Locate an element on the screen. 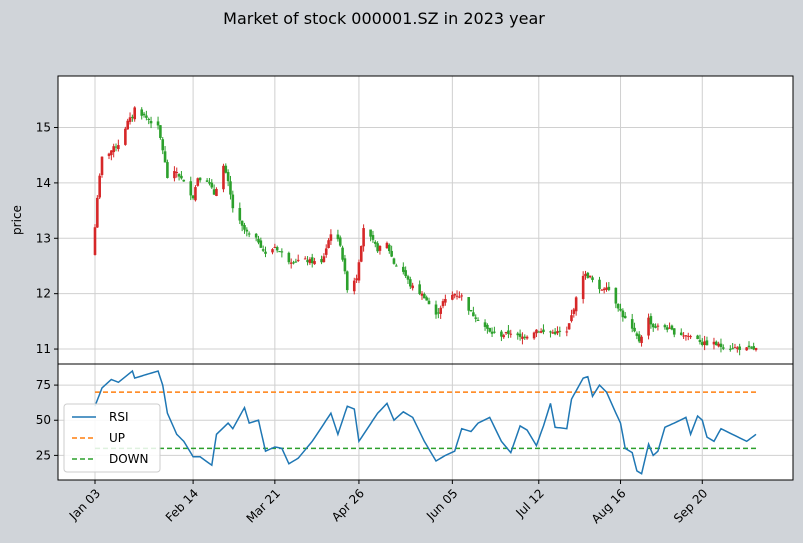 The height and width of the screenshot is (543, 803). chart-legend: RSI UP DOWN is located at coordinates (112, 438).